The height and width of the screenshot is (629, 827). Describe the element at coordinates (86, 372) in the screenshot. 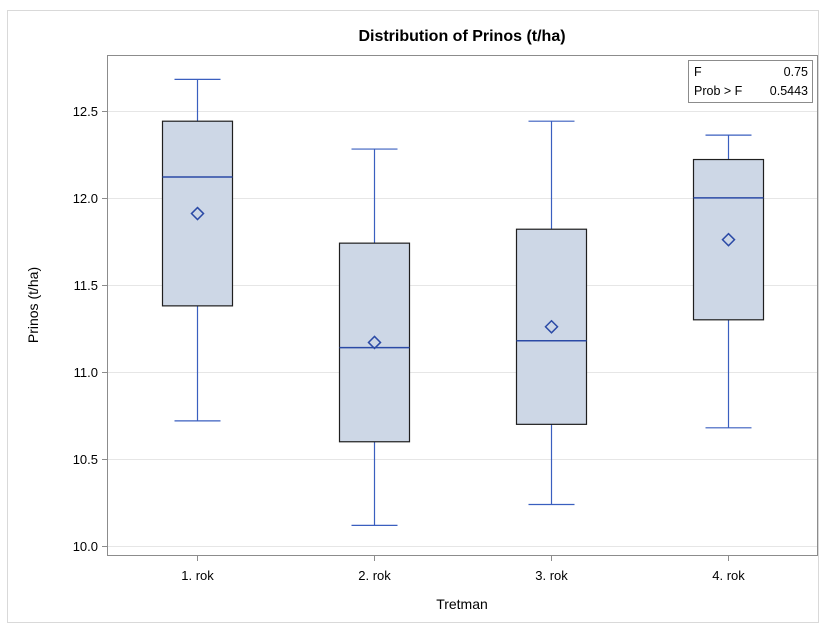

I see `y-tick-label: 11.0` at that location.